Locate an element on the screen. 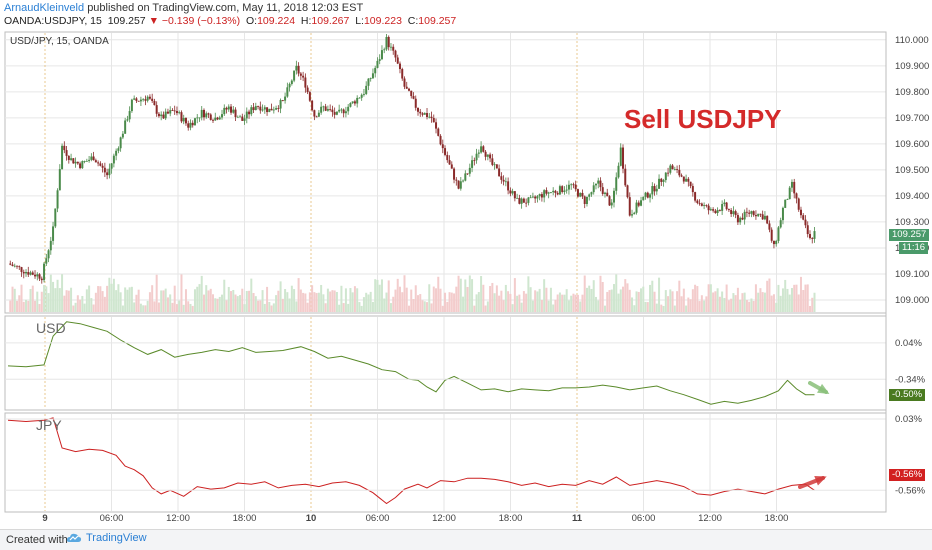  price-tick-label: 109.800 is located at coordinates (912, 92).